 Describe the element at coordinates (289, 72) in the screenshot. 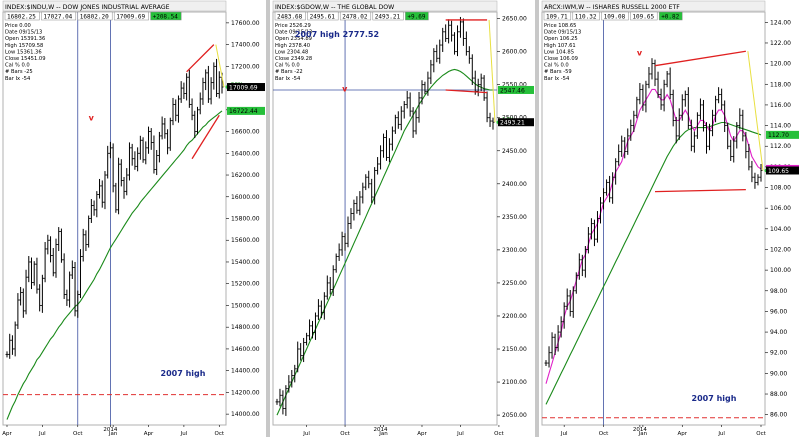

I see `info-line: # Bars -22` at that location.